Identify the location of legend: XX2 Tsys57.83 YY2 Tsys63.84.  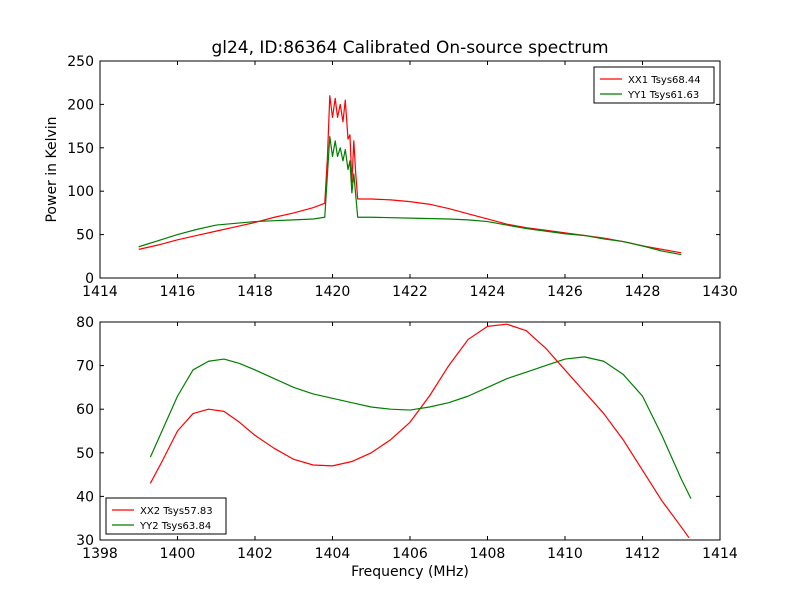
(166, 516).